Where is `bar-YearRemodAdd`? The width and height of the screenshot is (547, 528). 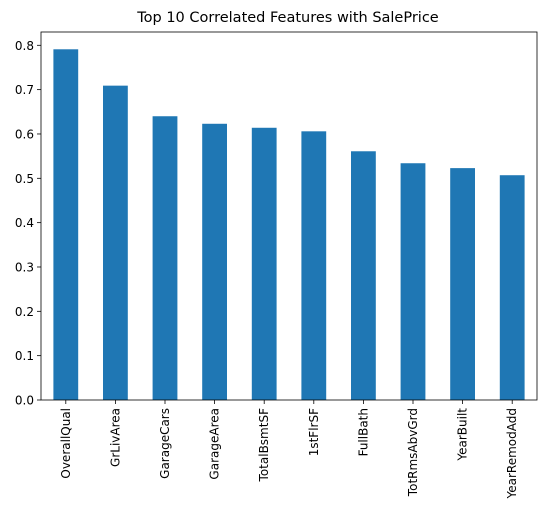 bar-YearRemodAdd is located at coordinates (512, 287).